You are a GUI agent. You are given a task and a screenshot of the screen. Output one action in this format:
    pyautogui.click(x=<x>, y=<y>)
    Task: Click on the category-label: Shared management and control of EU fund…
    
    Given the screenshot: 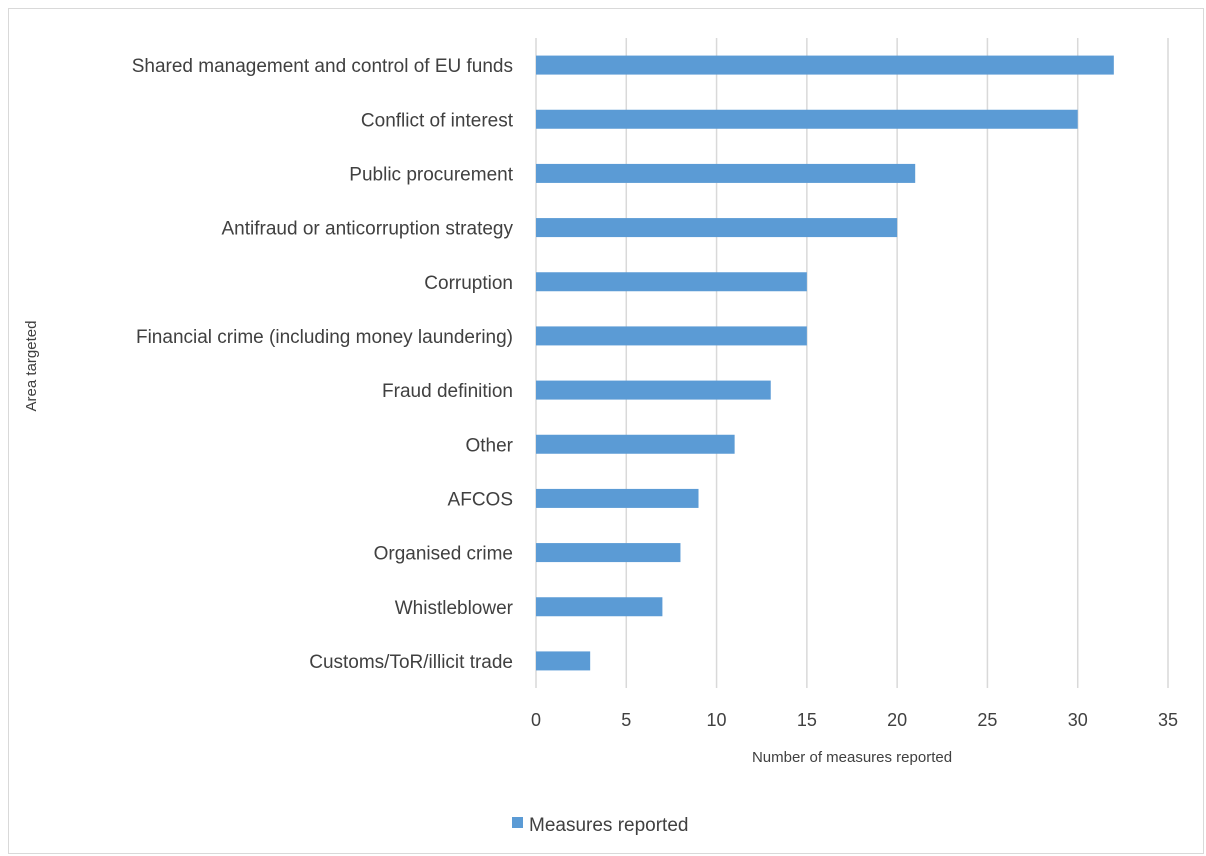 What is the action you would take?
    pyautogui.click(x=322, y=66)
    